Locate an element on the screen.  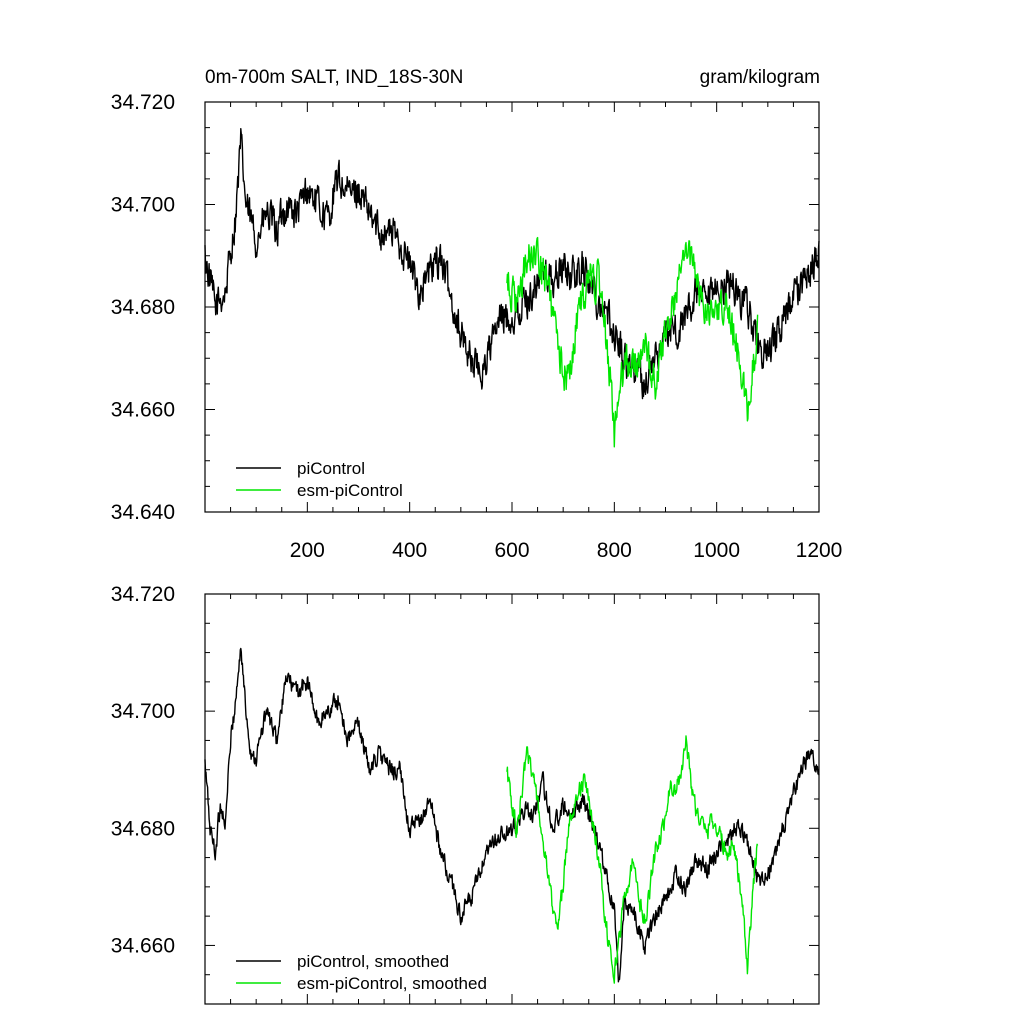
x-tick-label: 200 is located at coordinates (307, 550).